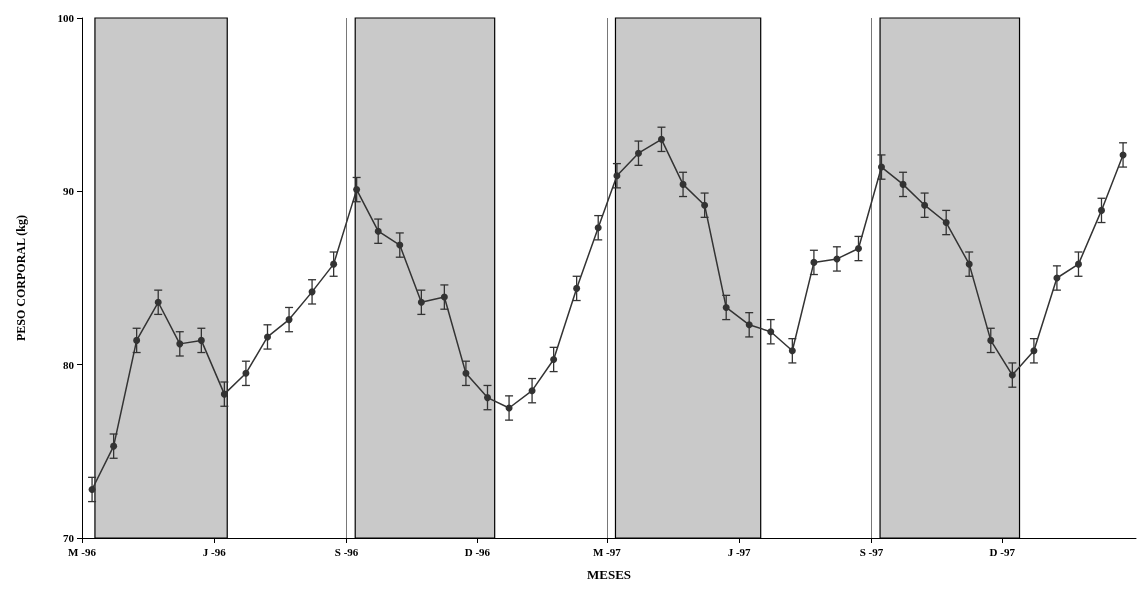 This screenshot has width=1148, height=590. Describe the element at coordinates (82, 551) in the screenshot. I see `x-tick-label: M -96` at that location.